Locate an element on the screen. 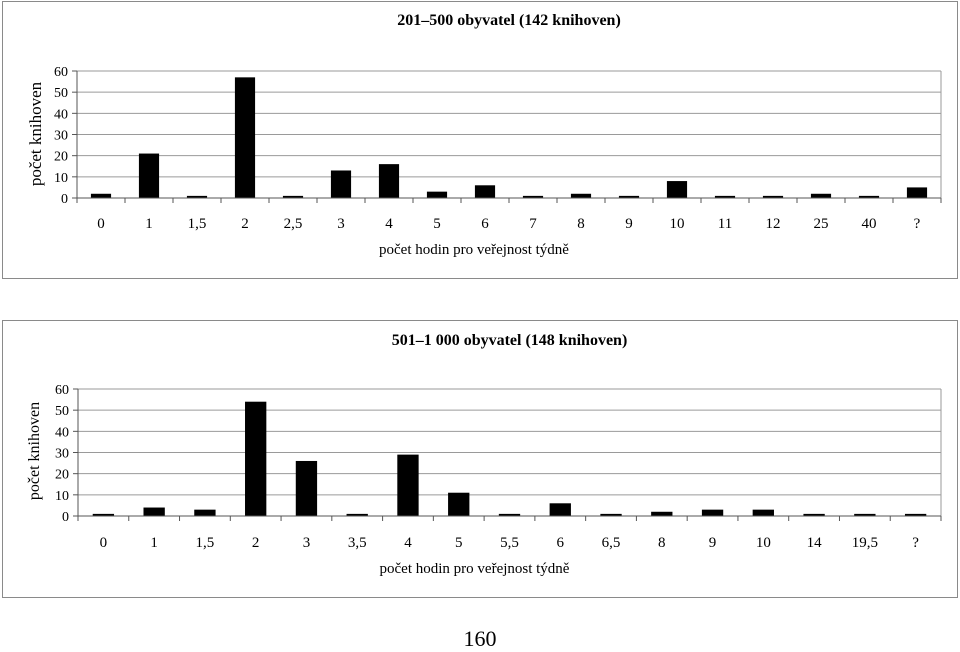 This screenshot has height=652, width=960. chart-1-y-tick-label: 40 is located at coordinates (61, 114).